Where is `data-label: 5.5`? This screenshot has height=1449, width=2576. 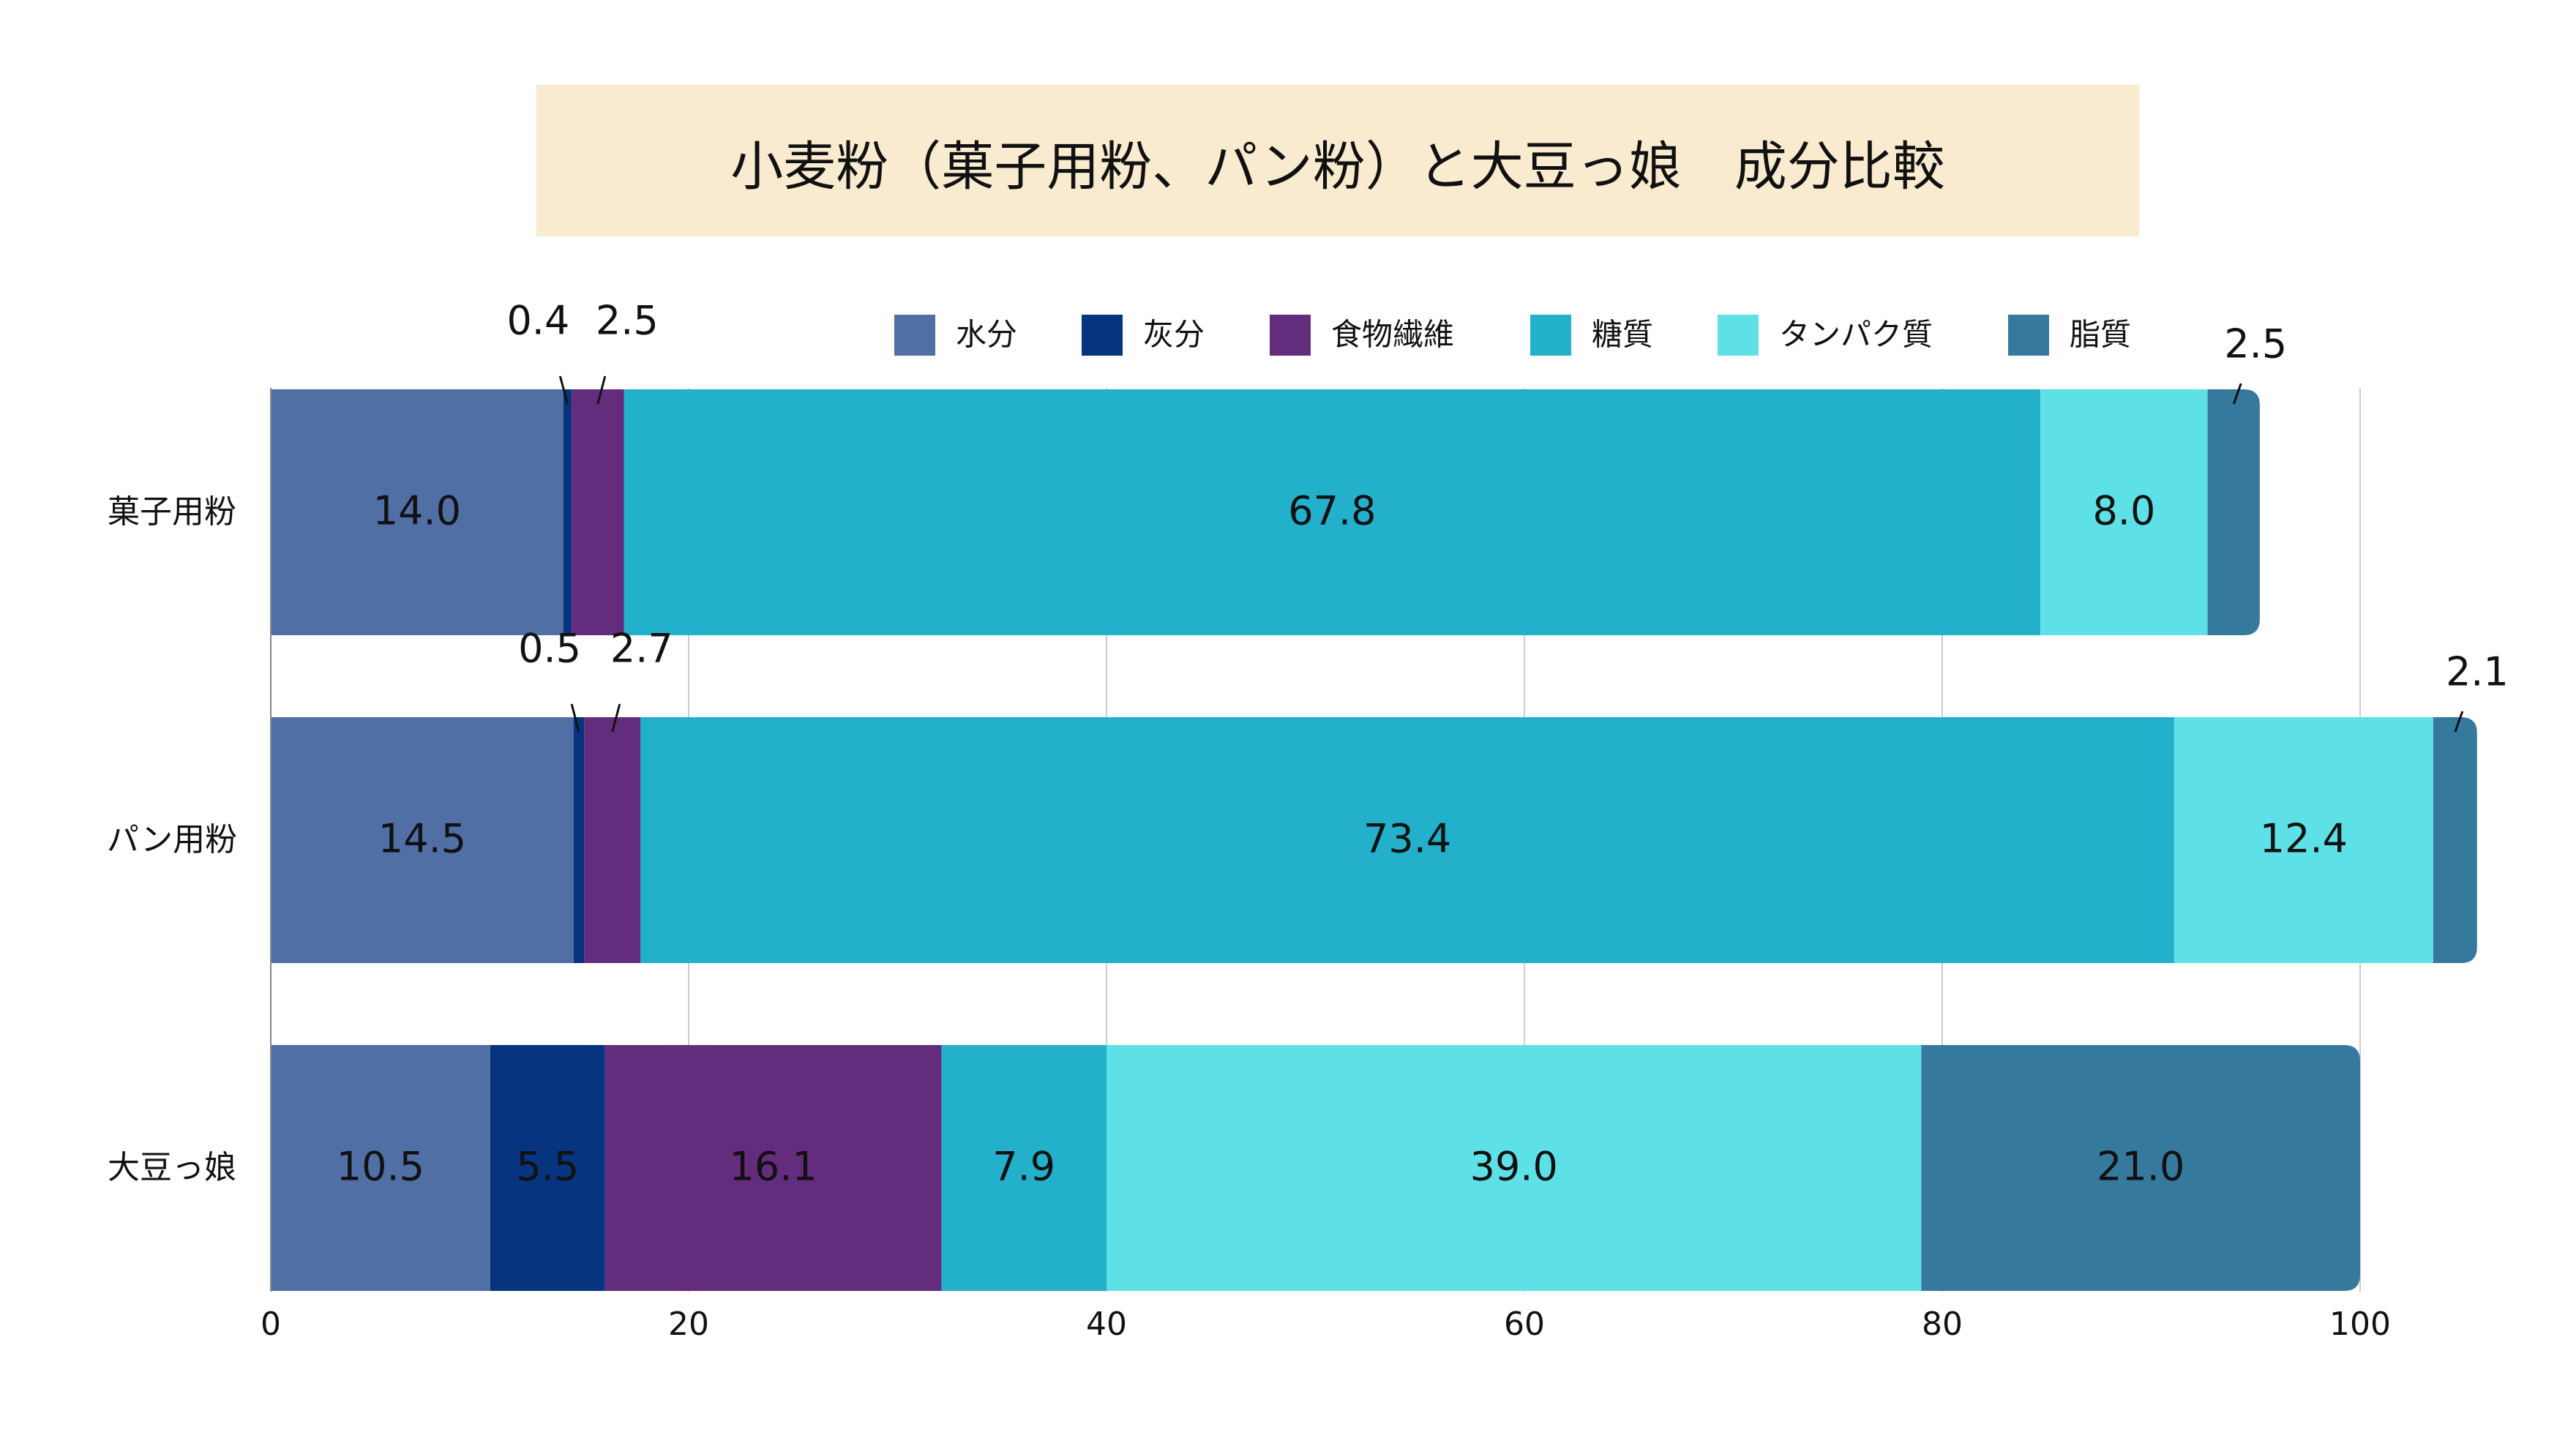 data-label: 5.5 is located at coordinates (547, 1167).